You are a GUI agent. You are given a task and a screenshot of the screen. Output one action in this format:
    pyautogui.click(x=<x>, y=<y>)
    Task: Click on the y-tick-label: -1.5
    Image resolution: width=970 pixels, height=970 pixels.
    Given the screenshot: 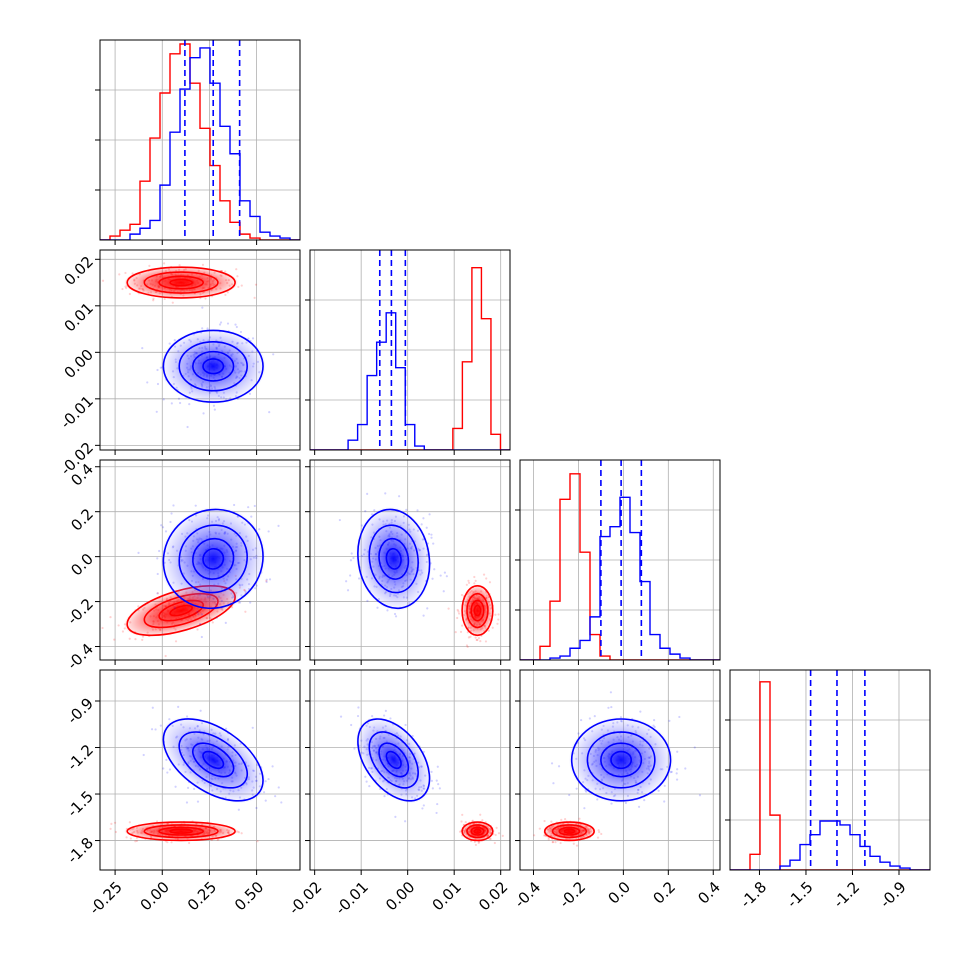 What is the action you would take?
    pyautogui.click(x=80, y=803)
    